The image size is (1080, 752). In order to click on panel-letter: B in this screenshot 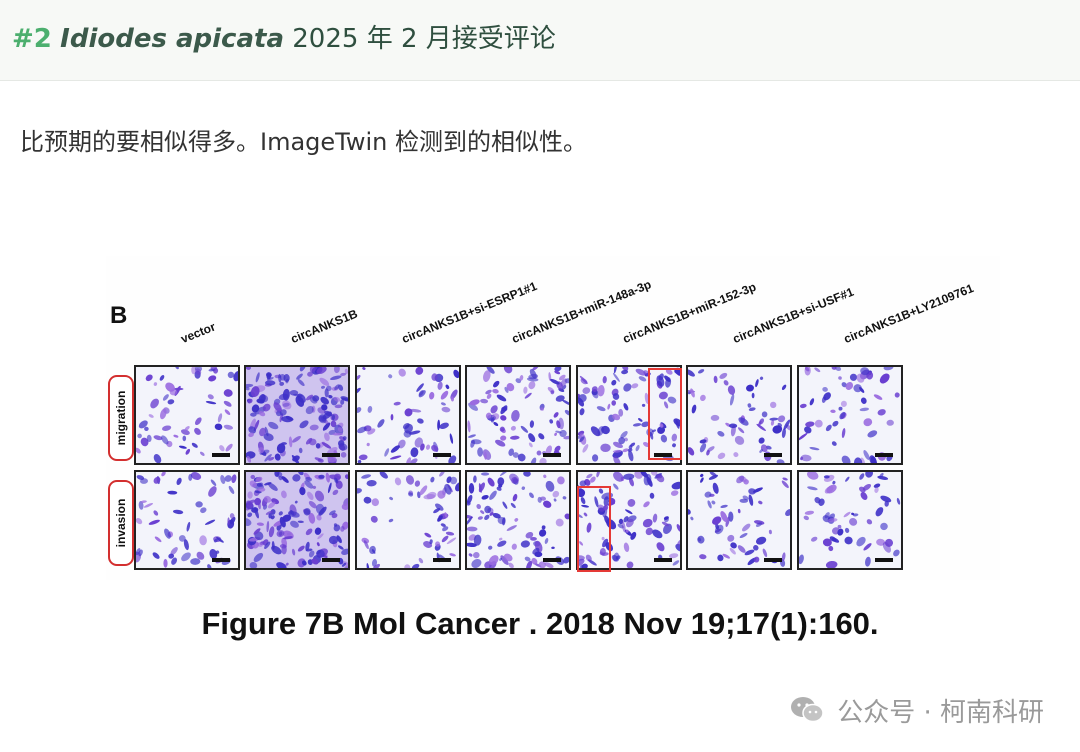, I will do `click(119, 315)`.